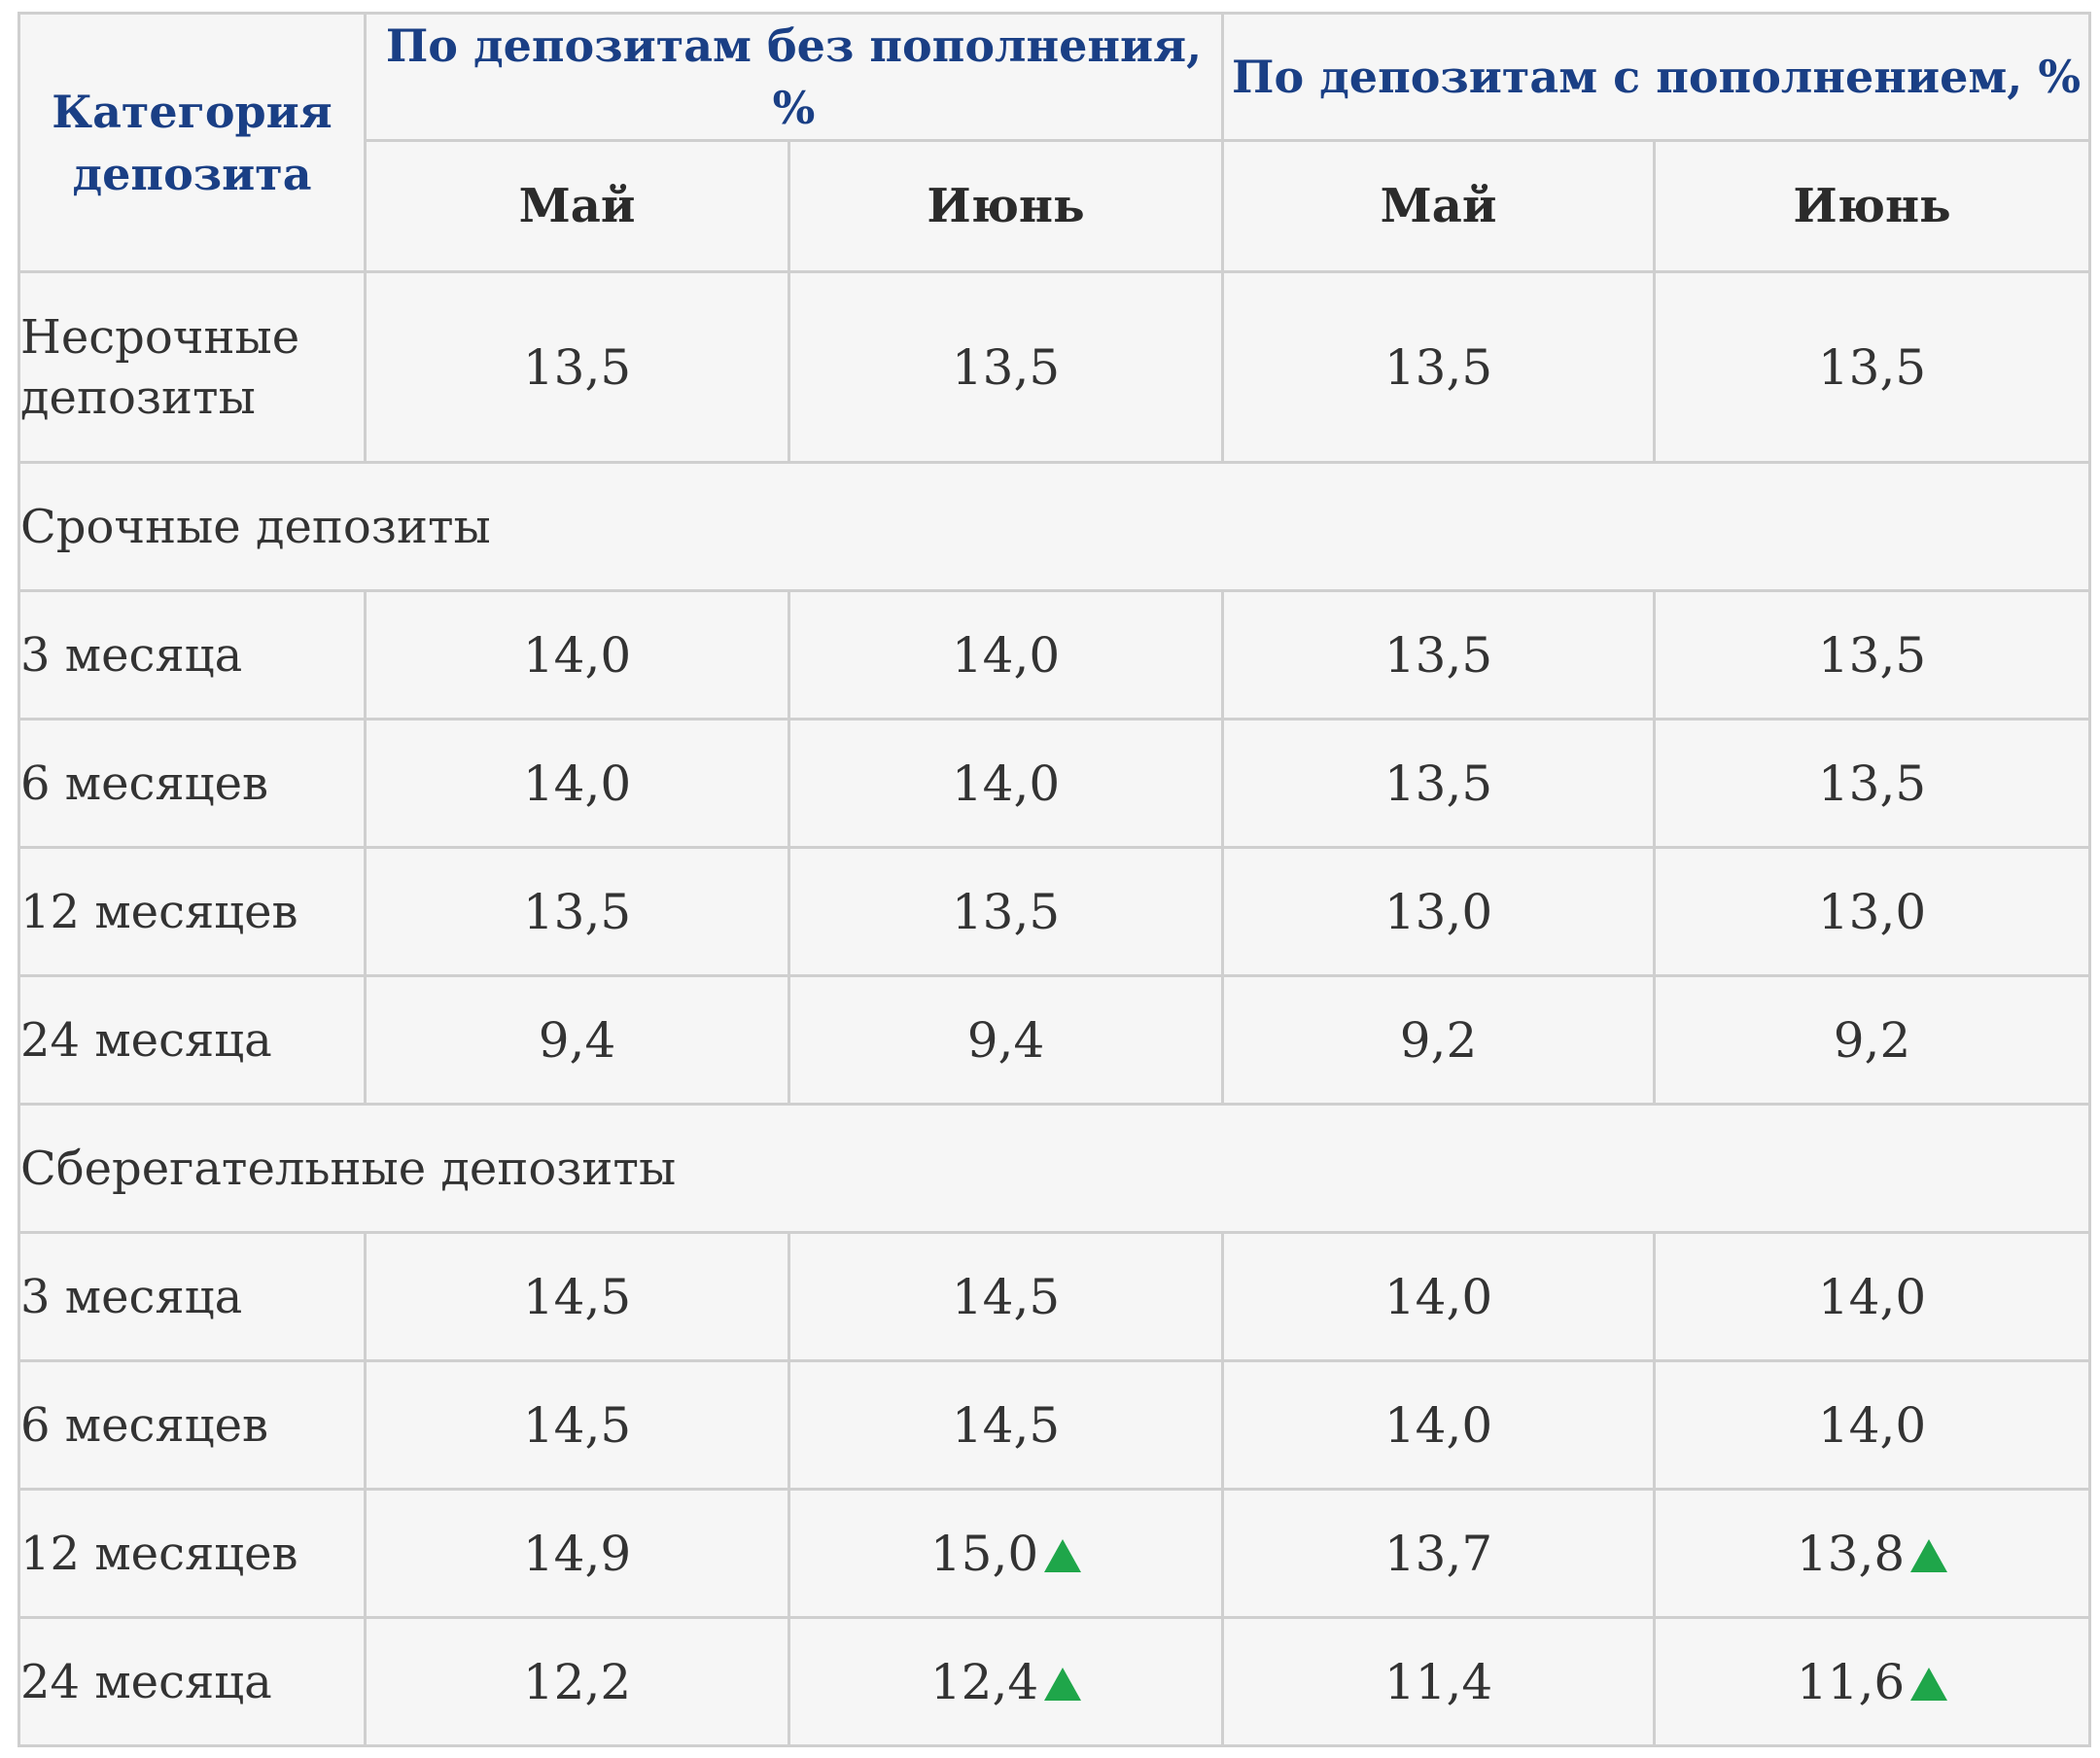 This screenshot has width=2100, height=1758. What do you see at coordinates (577, 1681) in the screenshot?
I see `cell-value: 12,2` at bounding box center [577, 1681].